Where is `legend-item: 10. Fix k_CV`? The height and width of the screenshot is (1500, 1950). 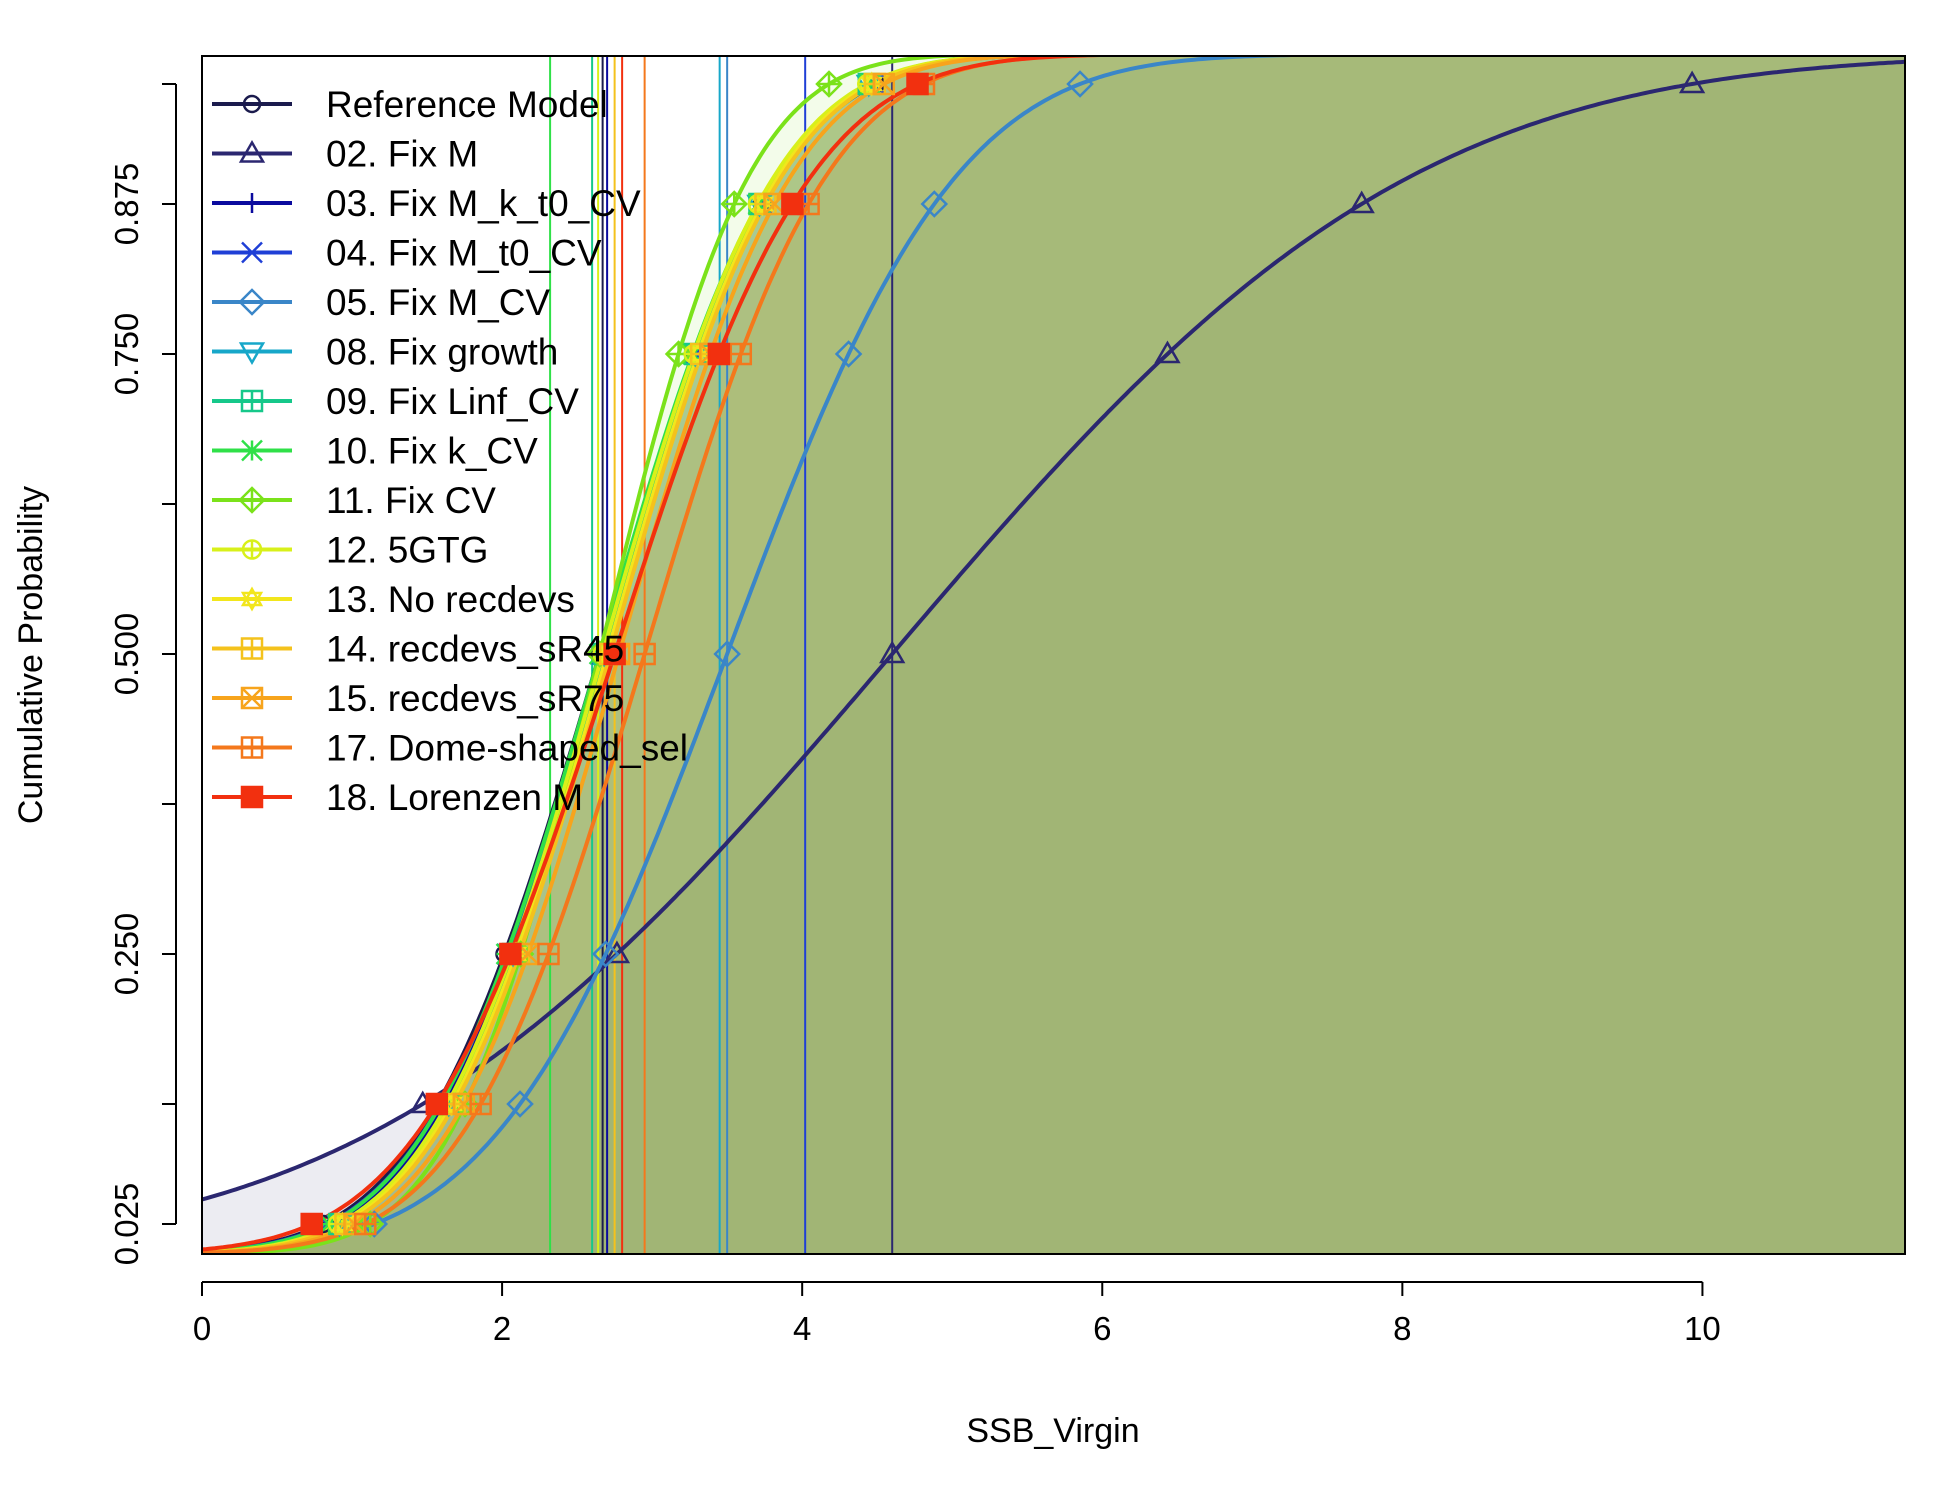 legend-item: 10. Fix k_CV is located at coordinates (375, 451).